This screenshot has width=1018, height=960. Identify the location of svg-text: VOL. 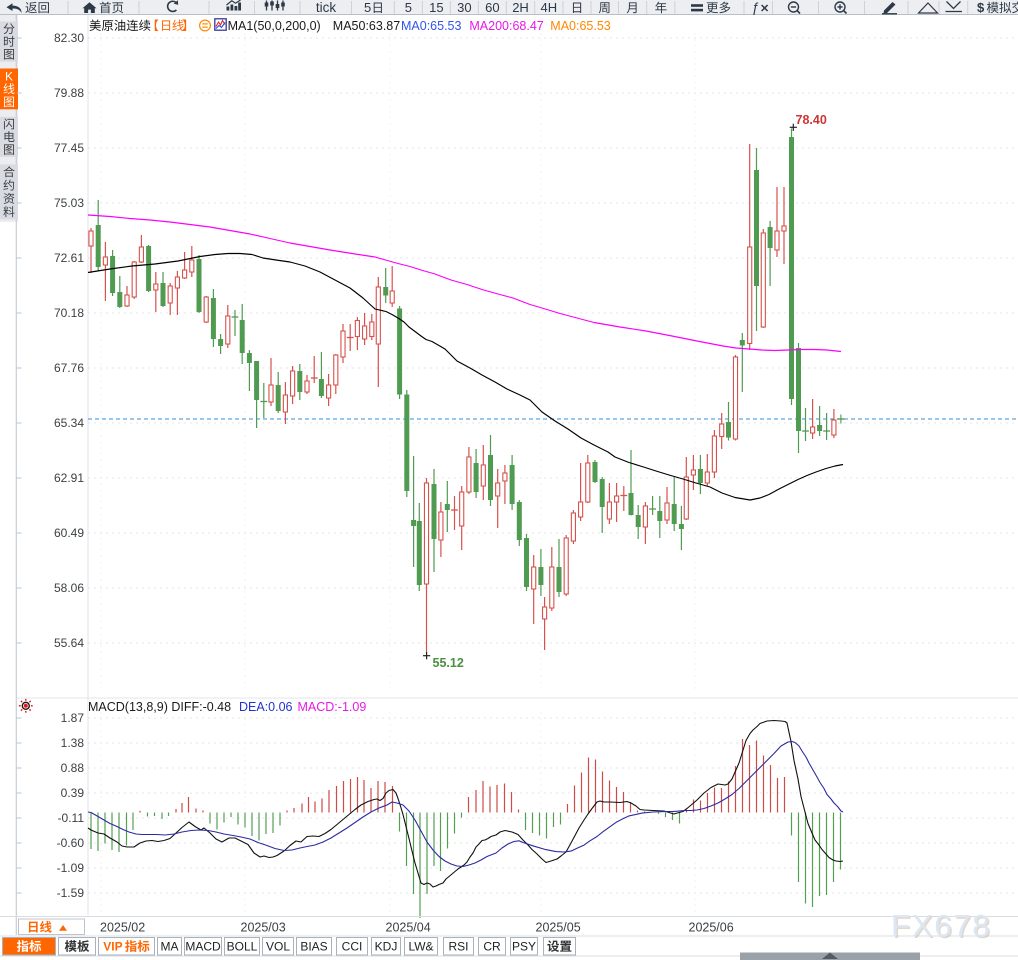
(278, 947).